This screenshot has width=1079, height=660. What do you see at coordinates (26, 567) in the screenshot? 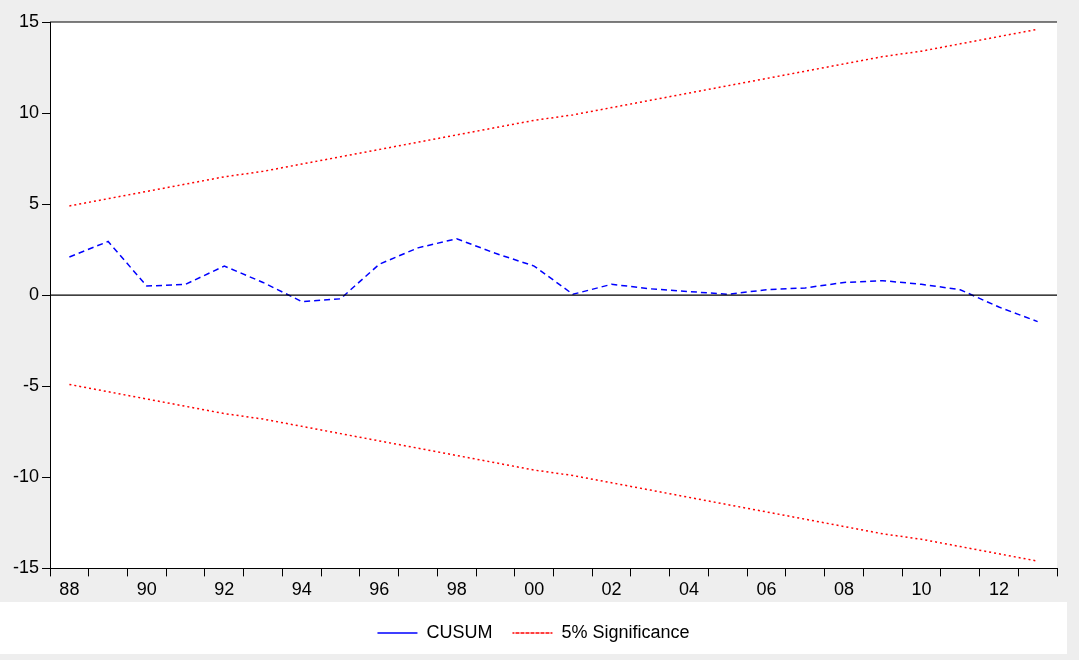
I see `y-tick-label: -15` at bounding box center [26, 567].